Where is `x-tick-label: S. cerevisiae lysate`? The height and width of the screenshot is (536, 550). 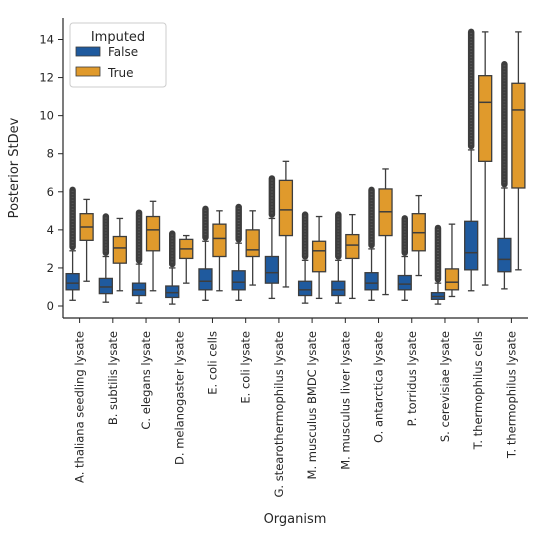
x-tick-label: S. cerevisiae lysate is located at coordinates (445, 386).